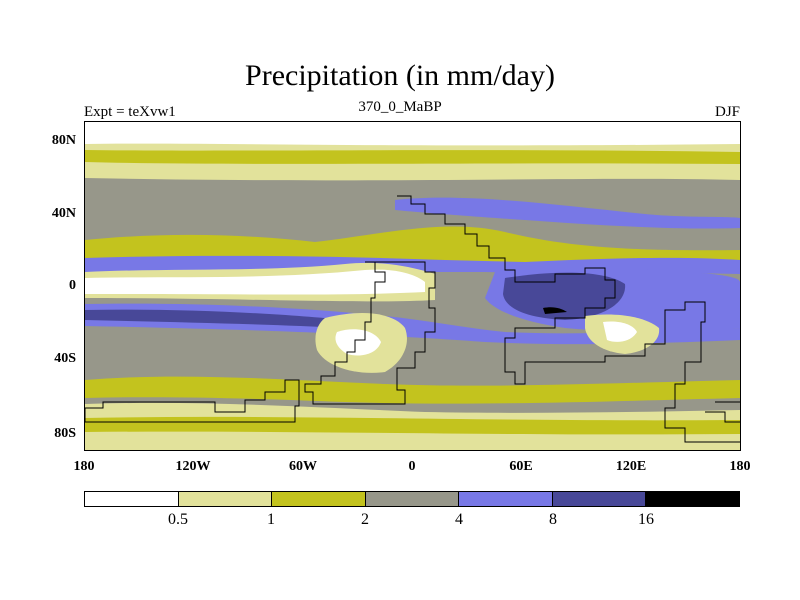 Image resolution: width=800 pixels, height=600 pixels. Describe the element at coordinates (365, 519) in the screenshot. I see `colorbar-label: 2` at that location.